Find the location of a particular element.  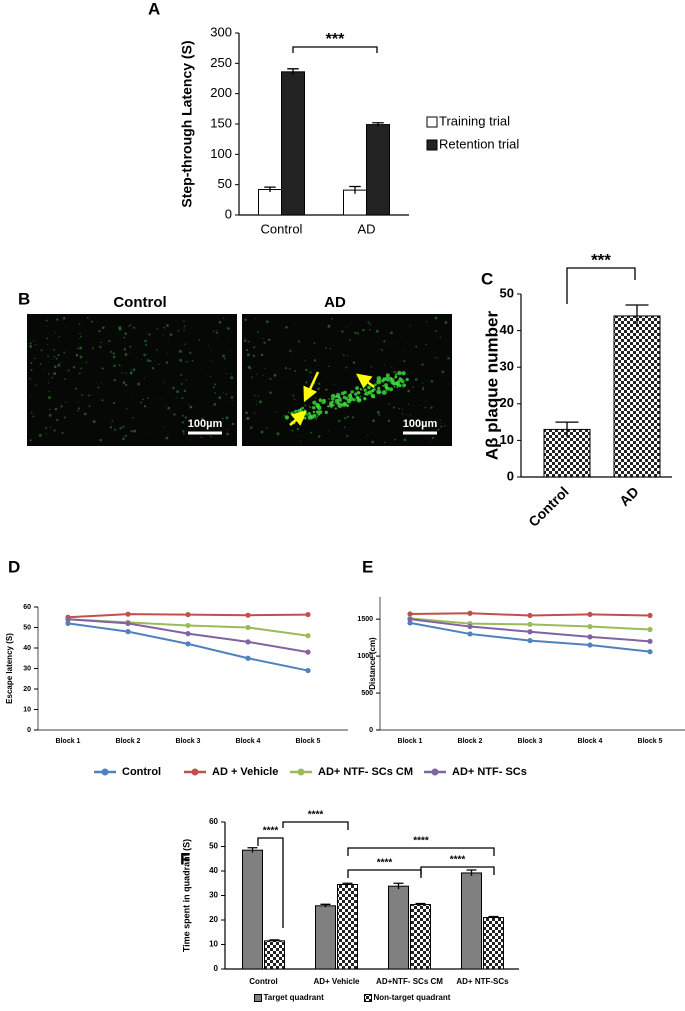

x-tick-label: Block 2 is located at coordinates (470, 741).